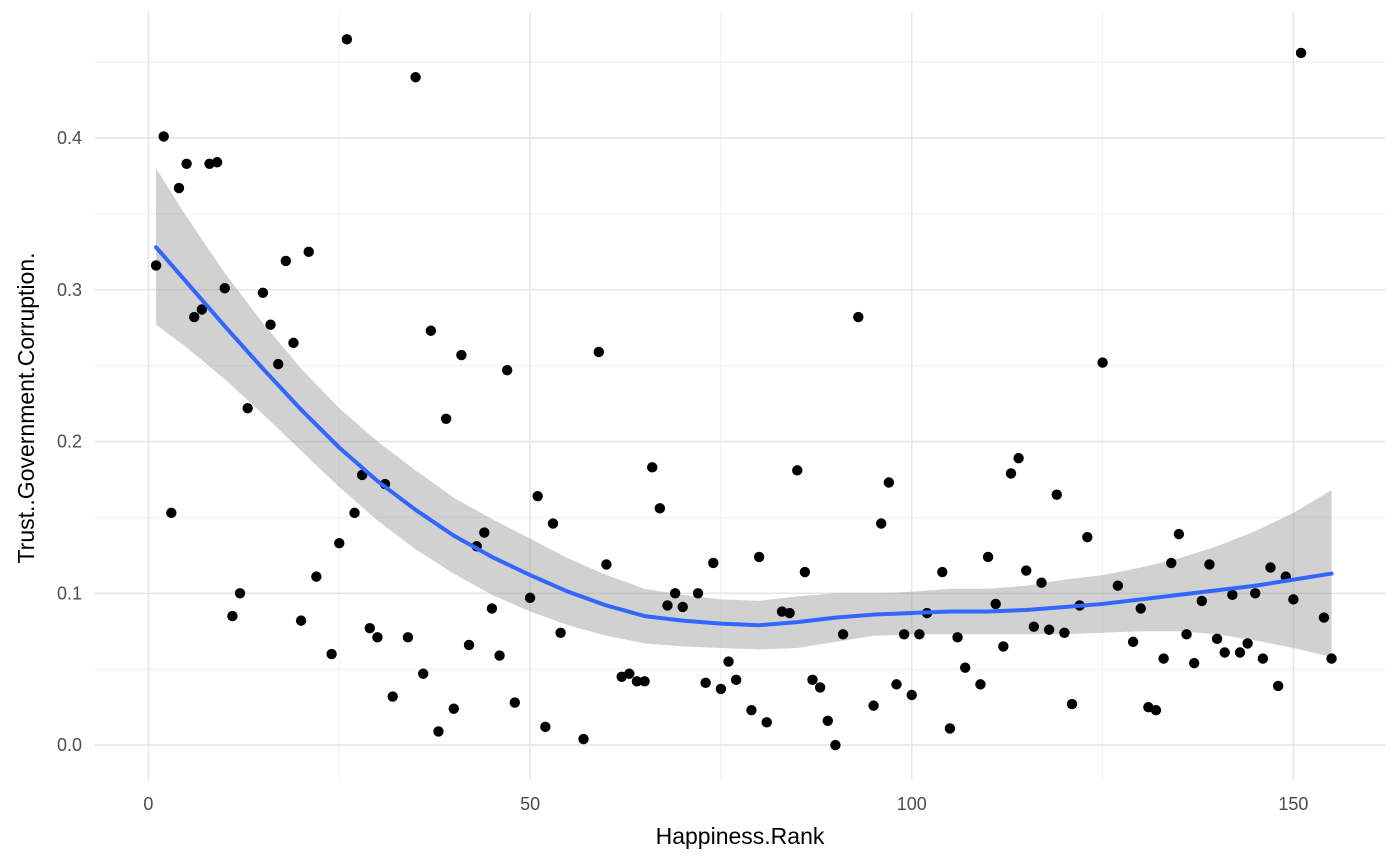  What do you see at coordinates (69, 593) in the screenshot?
I see `y-tick-label: 0.1` at bounding box center [69, 593].